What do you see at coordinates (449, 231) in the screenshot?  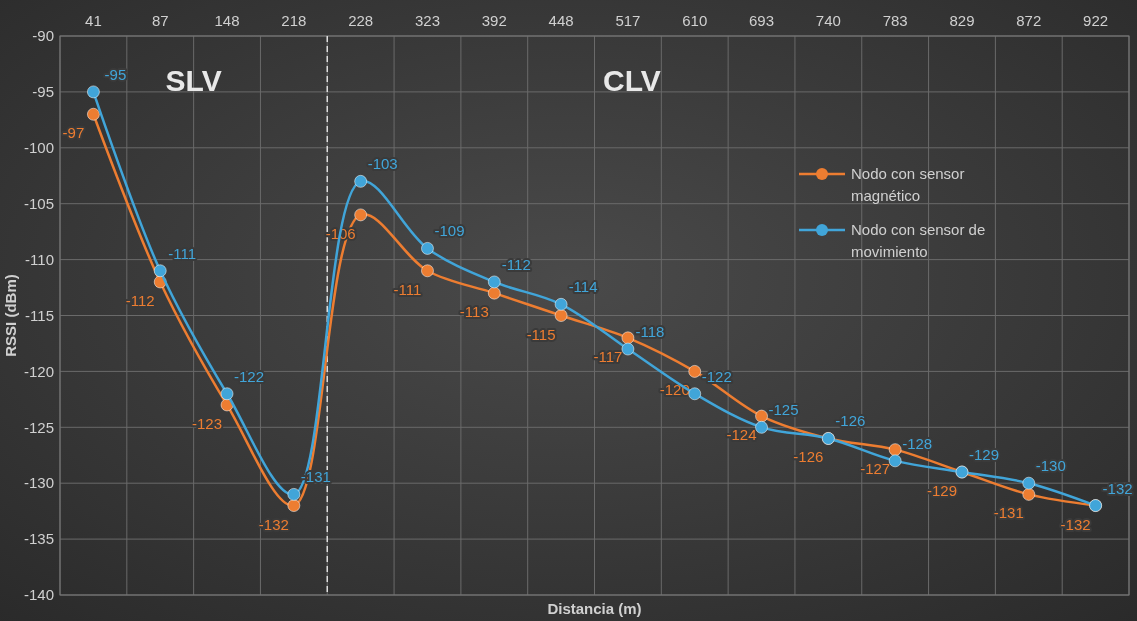 I see `data-label: -109` at bounding box center [449, 231].